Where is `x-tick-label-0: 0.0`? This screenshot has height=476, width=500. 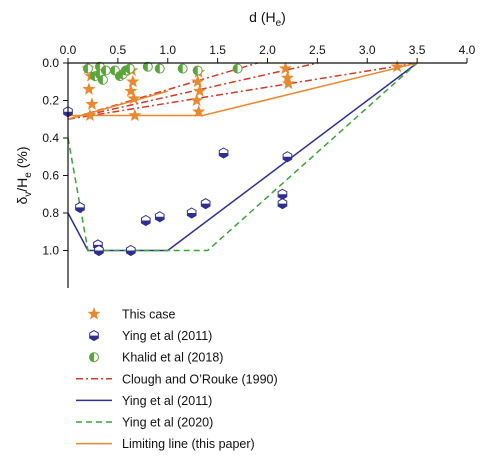
x-tick-label-0: 0.0 is located at coordinates (68, 50).